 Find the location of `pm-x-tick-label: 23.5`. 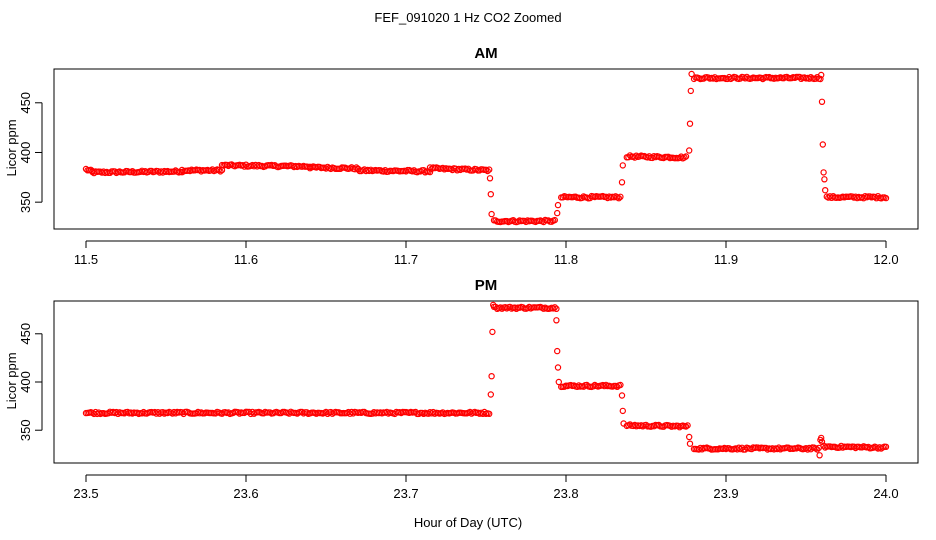

pm-x-tick-label: 23.5 is located at coordinates (85, 493).